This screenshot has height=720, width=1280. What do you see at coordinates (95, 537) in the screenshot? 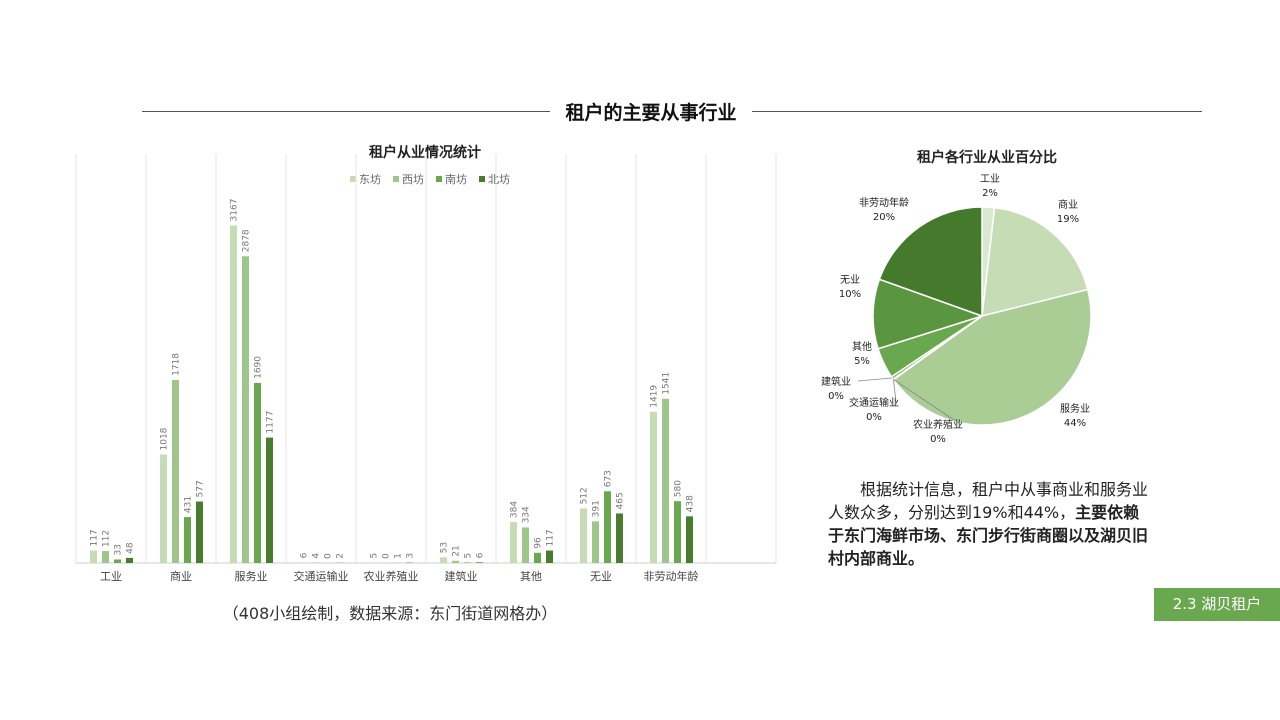
I see `data-label-0-0: 117` at bounding box center [95, 537].